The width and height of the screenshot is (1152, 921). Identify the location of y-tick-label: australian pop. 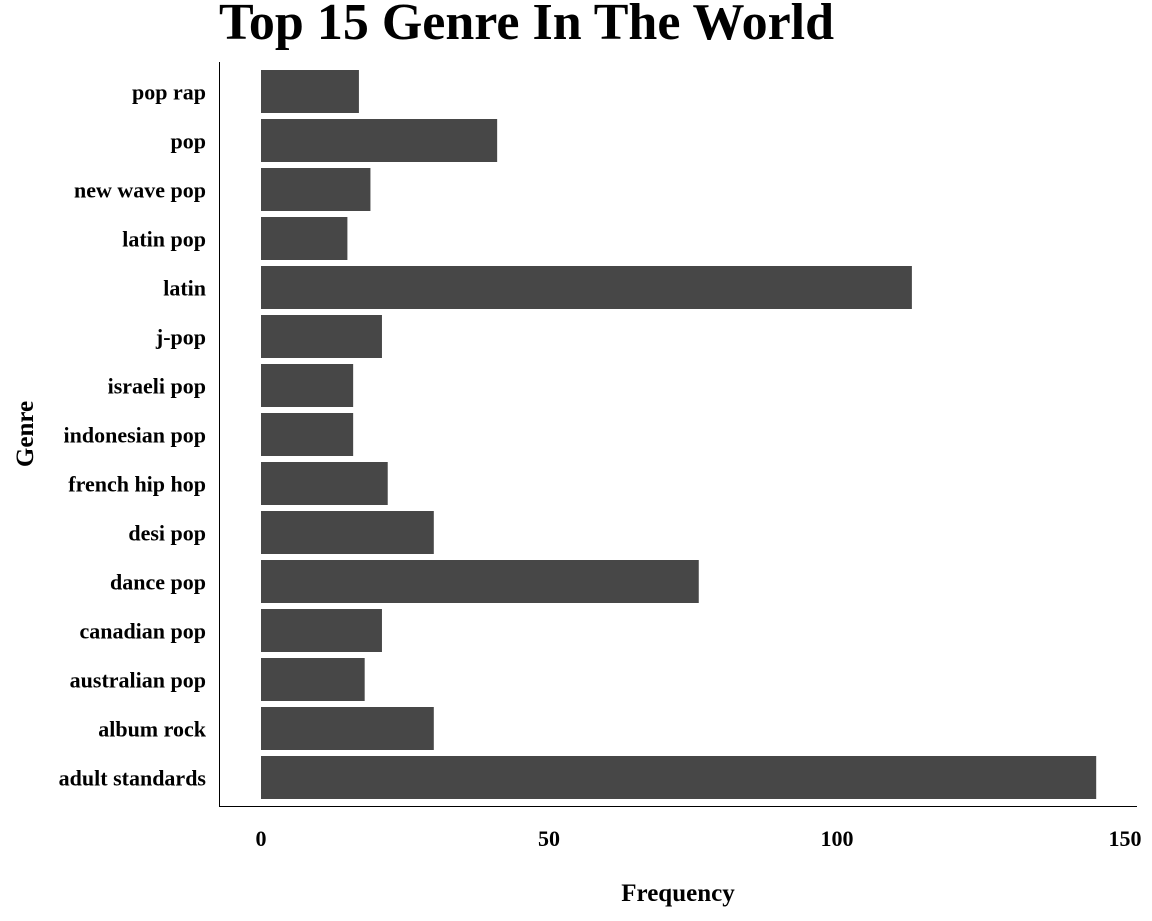
(138, 680).